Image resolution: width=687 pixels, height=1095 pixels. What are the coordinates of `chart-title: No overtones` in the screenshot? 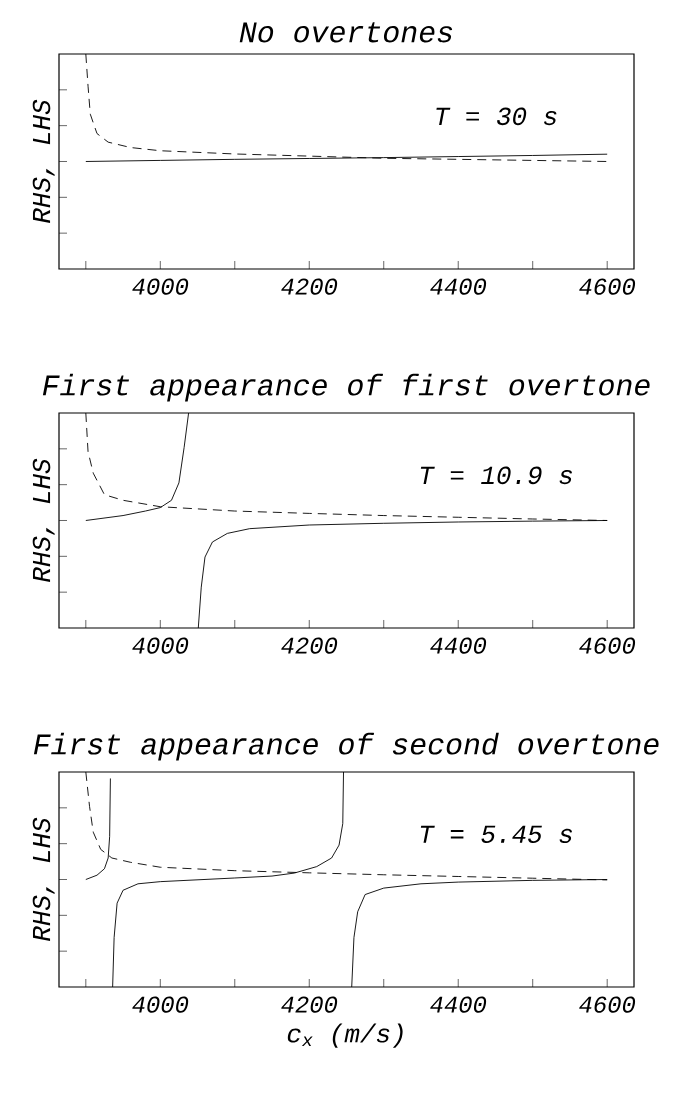 It's located at (346, 32).